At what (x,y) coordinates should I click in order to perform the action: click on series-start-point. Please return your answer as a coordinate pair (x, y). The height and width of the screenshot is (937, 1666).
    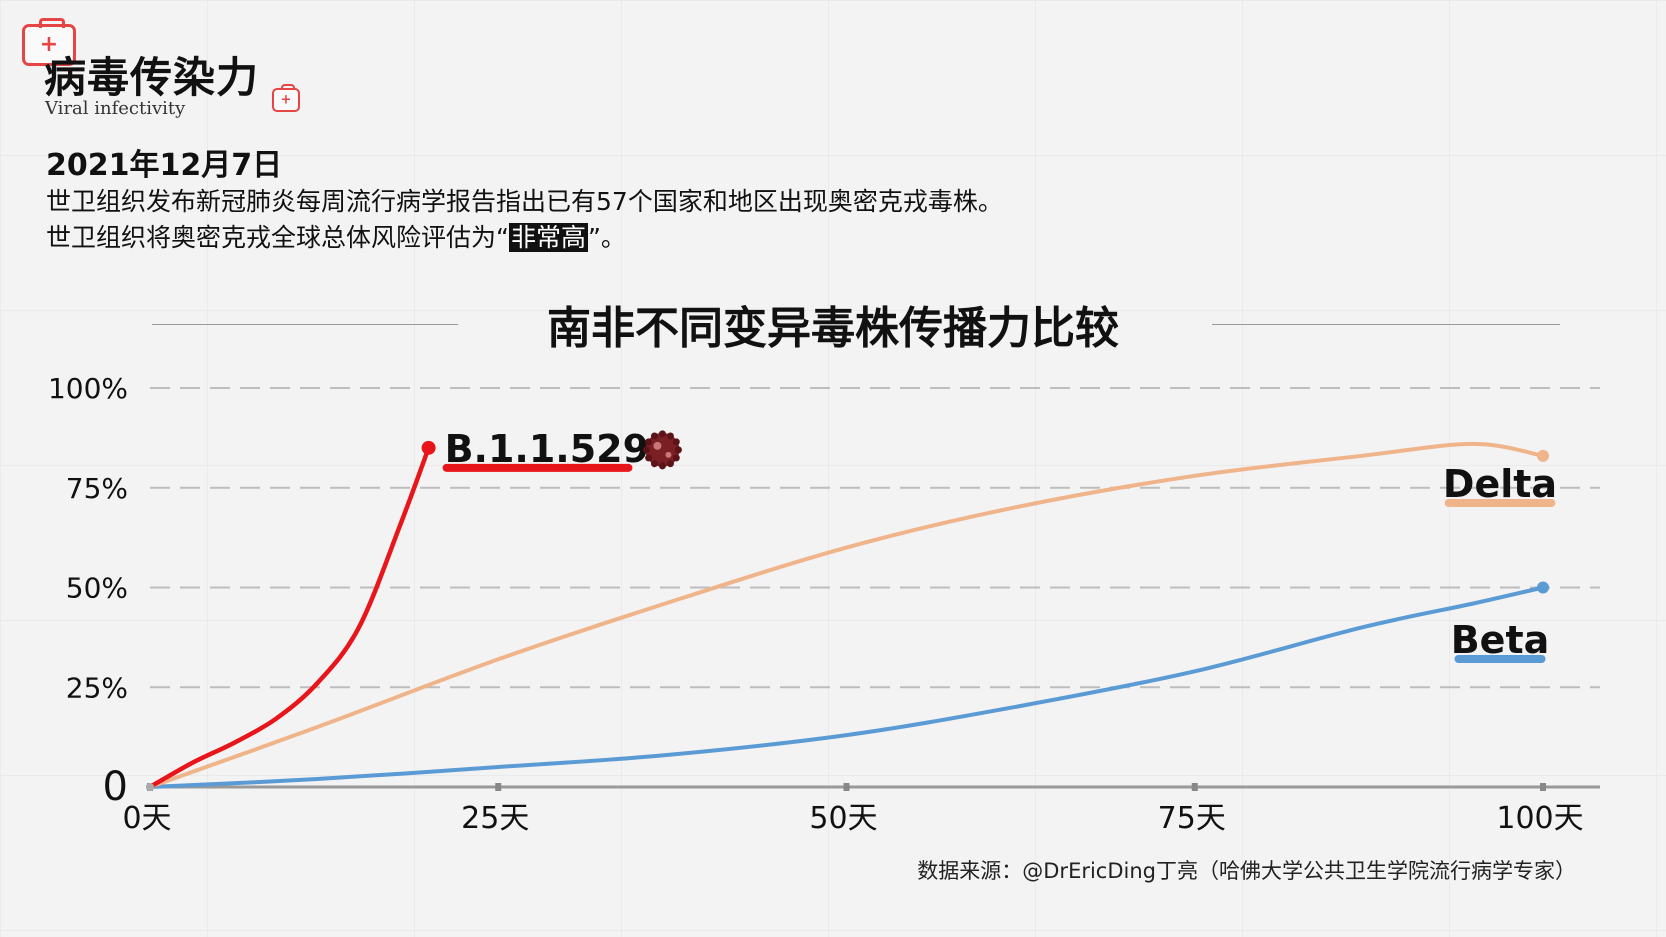
    Looking at the image, I should click on (150, 787).